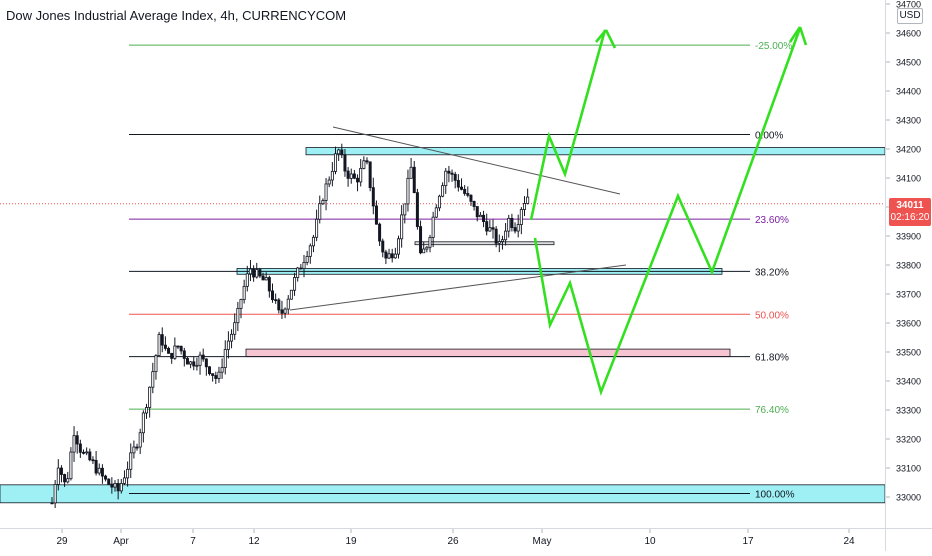 The height and width of the screenshot is (556, 932). What do you see at coordinates (351, 541) in the screenshot?
I see `time-tick-label: 19` at bounding box center [351, 541].